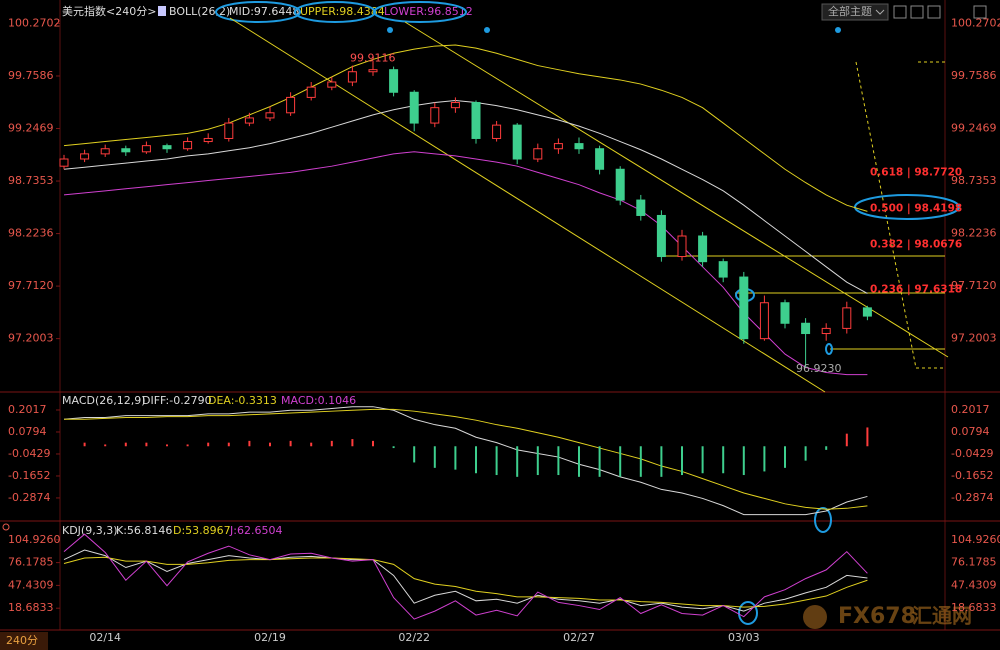 The image size is (1000, 650). What do you see at coordinates (104, 400) in the screenshot?
I see `indicator-name: MACD(26,12,9)` at bounding box center [104, 400].